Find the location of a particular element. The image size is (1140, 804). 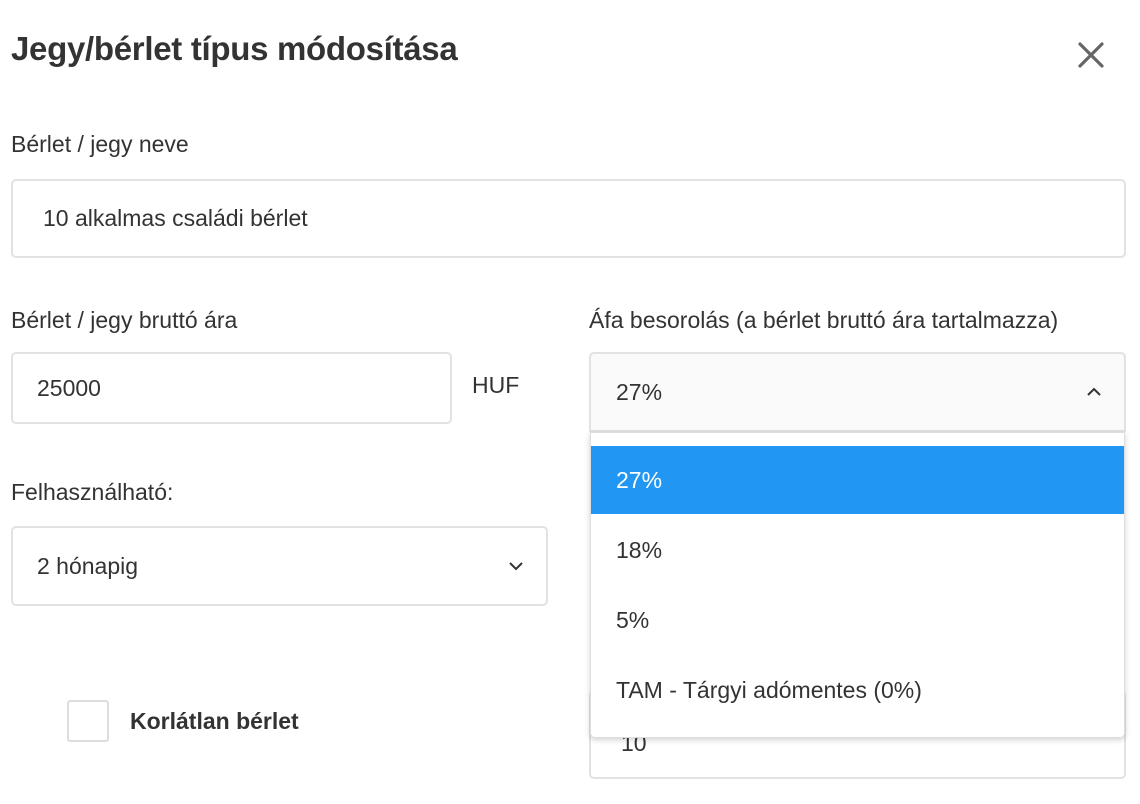

chevron-down-icon is located at coordinates (516, 566).